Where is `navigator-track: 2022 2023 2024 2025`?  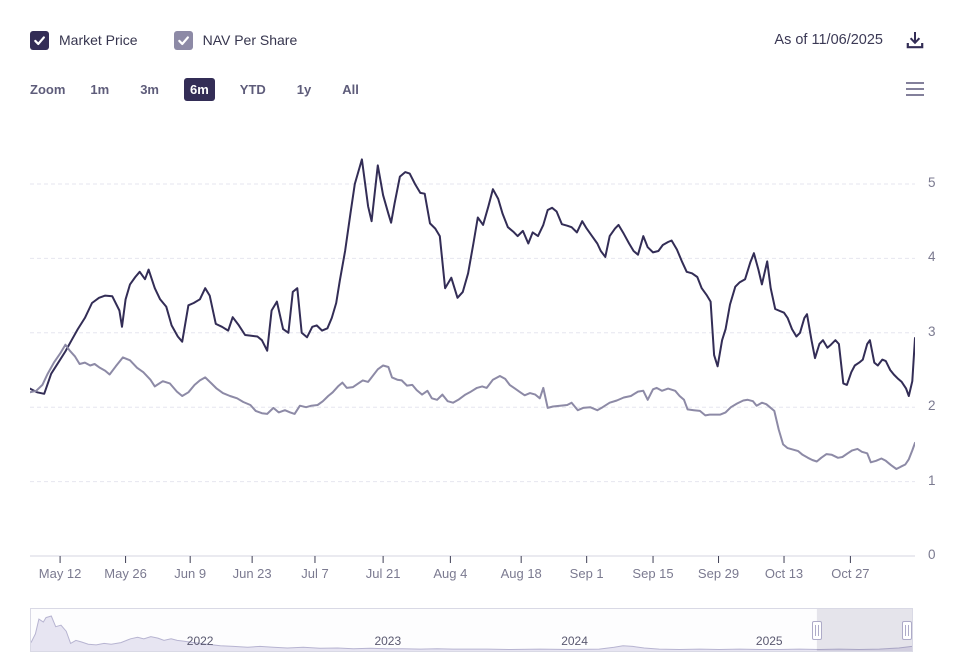
navigator-track: 2022 2023 2024 2025 is located at coordinates (471, 630).